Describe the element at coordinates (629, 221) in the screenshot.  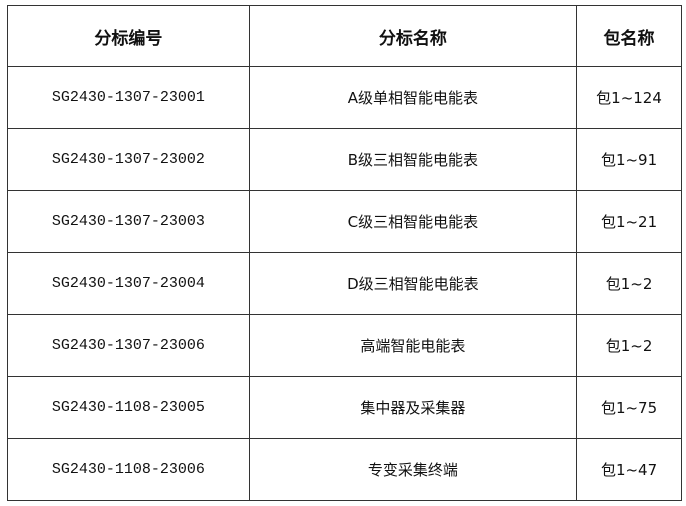
I see `package-name-cell: 包1~21` at that location.